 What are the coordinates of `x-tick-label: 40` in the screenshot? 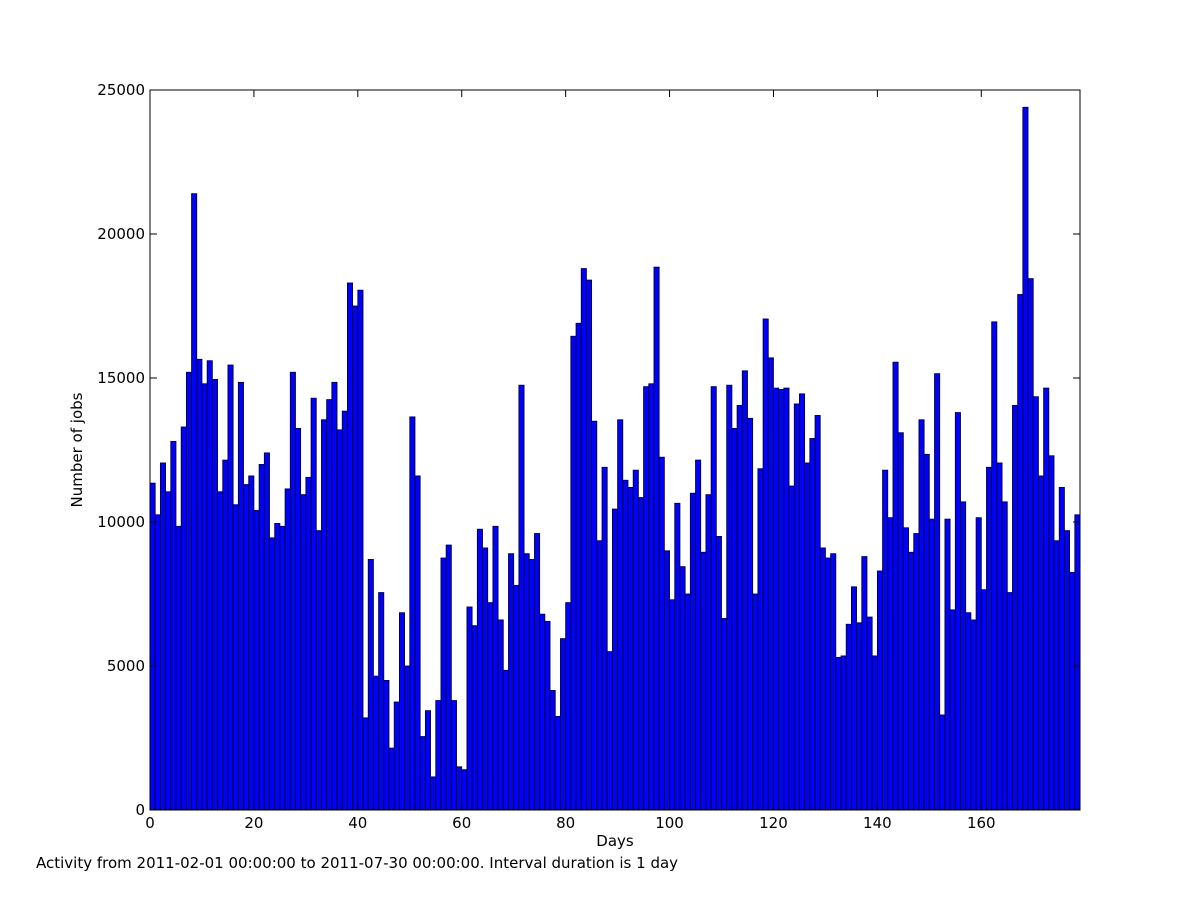 It's located at (357, 823).